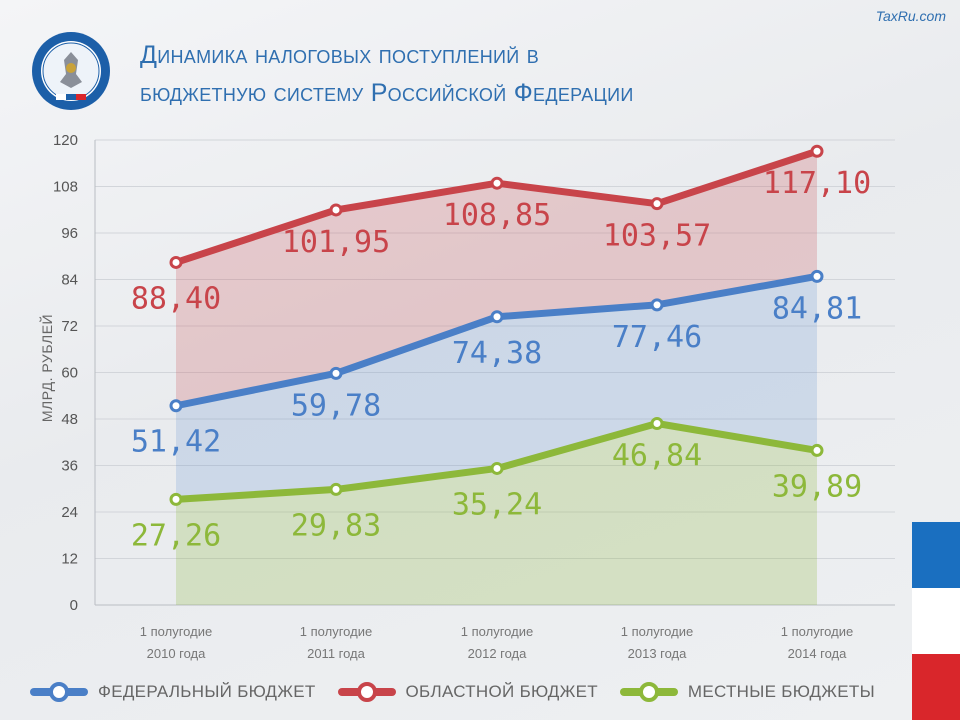 The width and height of the screenshot is (960, 720). Describe the element at coordinates (366, 692) in the screenshot. I see `legend-swatch-regional` at that location.